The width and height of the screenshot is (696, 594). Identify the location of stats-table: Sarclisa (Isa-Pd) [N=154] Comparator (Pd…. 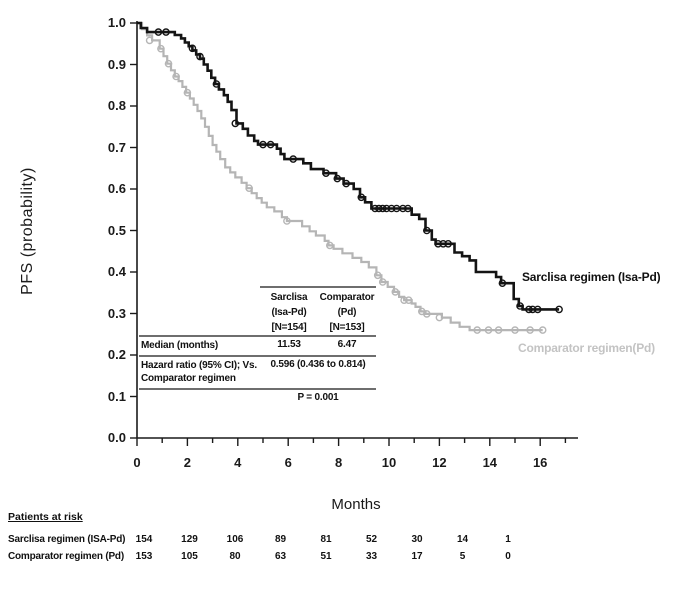
(257, 344).